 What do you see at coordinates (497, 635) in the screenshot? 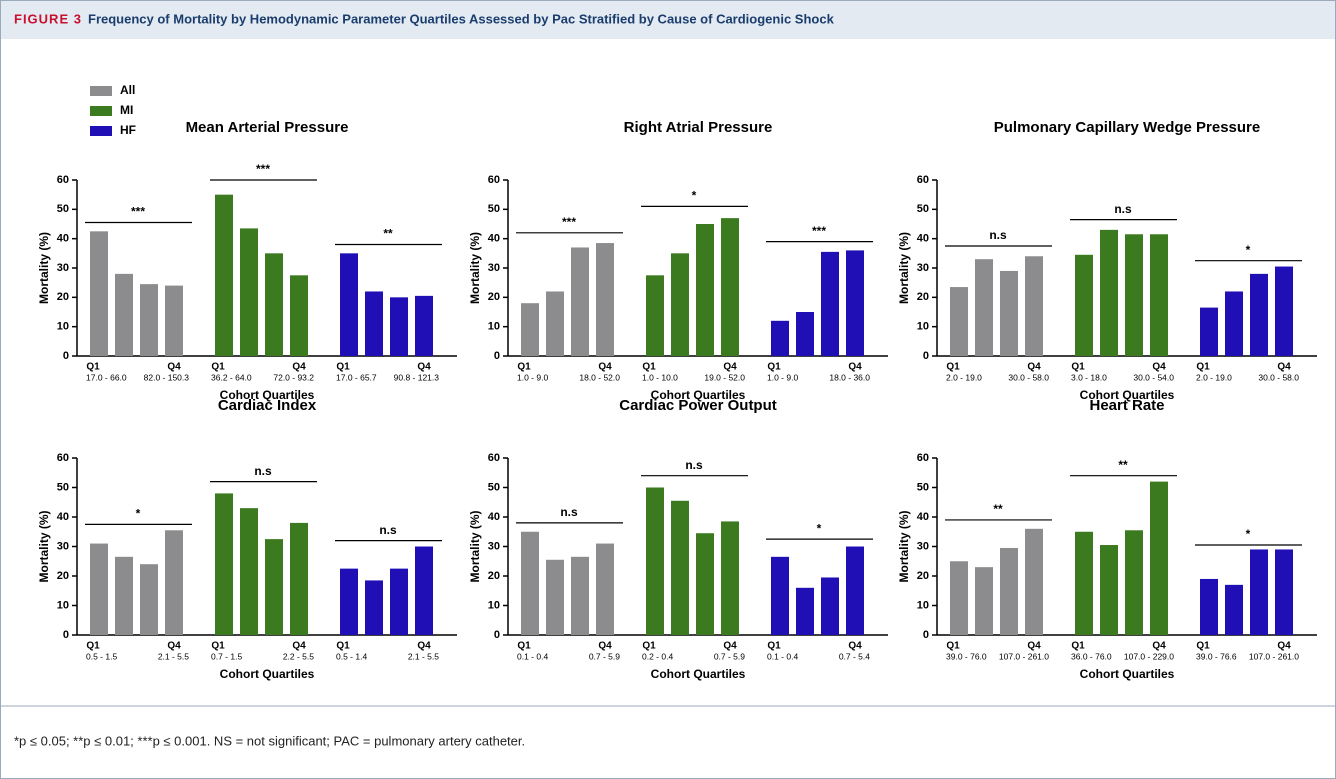
I see `y-tick-label: 0` at bounding box center [497, 635].